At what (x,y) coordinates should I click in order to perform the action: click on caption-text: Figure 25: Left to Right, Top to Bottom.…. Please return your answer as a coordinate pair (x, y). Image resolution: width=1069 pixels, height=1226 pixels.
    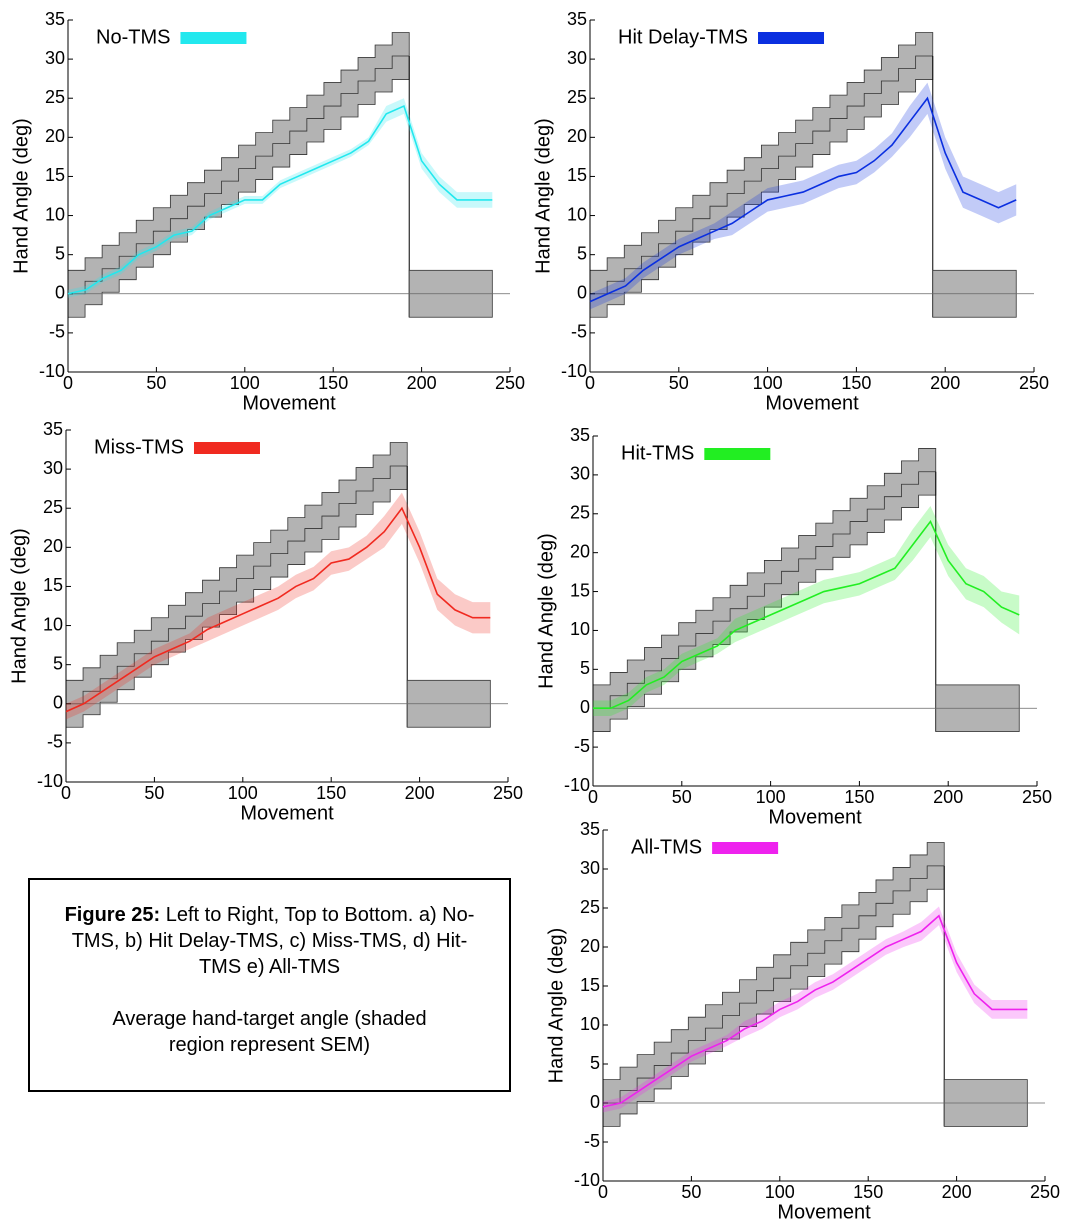
    Looking at the image, I should click on (269, 941).